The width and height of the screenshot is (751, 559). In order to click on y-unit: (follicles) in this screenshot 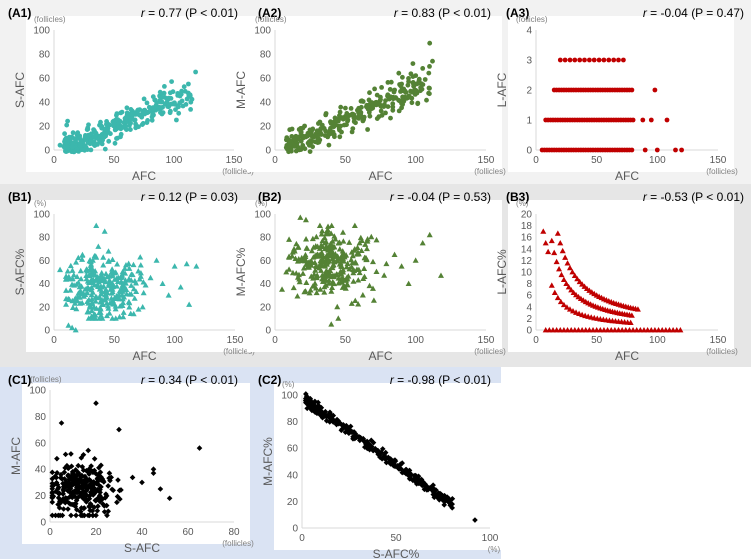, I will do `click(50, 19)`.